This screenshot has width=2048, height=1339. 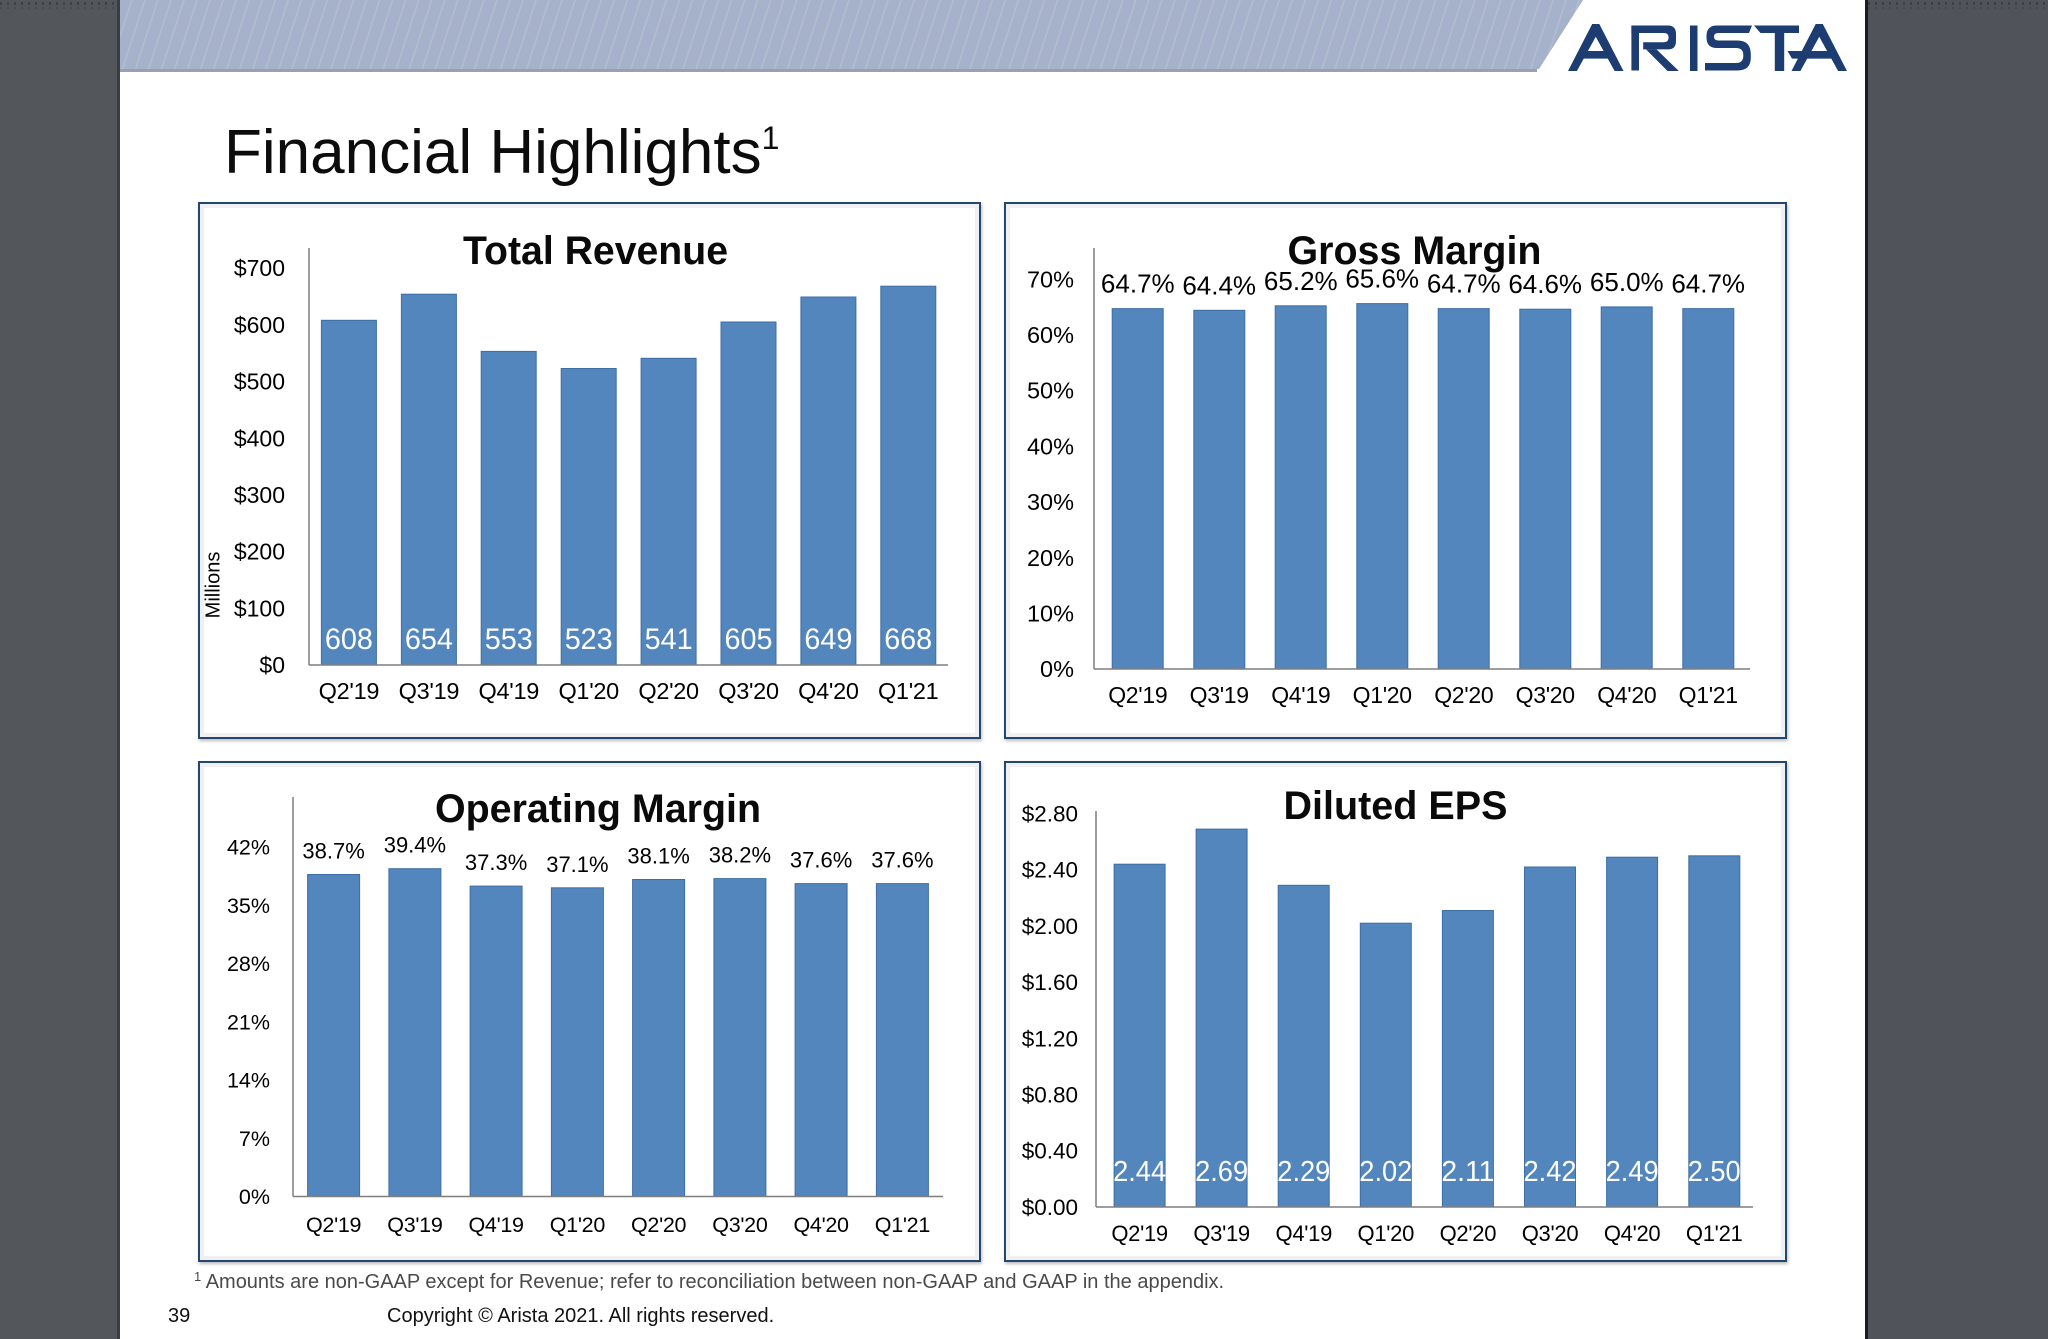 I want to click on svg-text: 70%, so click(x=1050, y=279).